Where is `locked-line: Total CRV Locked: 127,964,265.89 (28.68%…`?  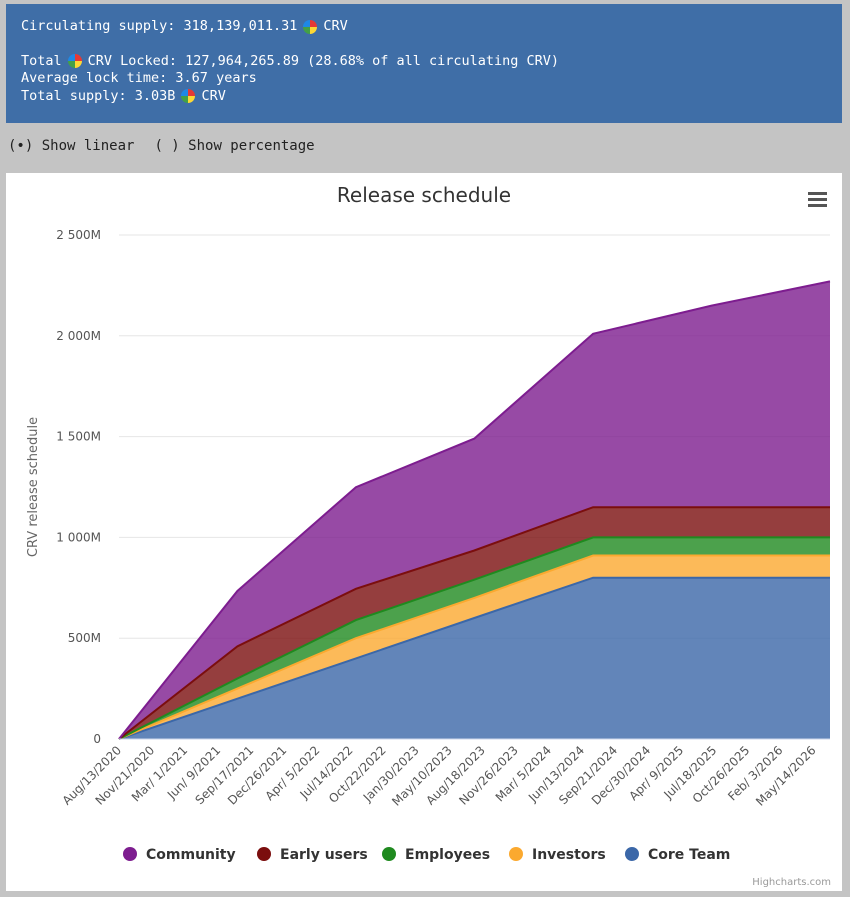
locked-line: Total CRV Locked: 127,964,265.89 (28.68%… is located at coordinates (431, 62).